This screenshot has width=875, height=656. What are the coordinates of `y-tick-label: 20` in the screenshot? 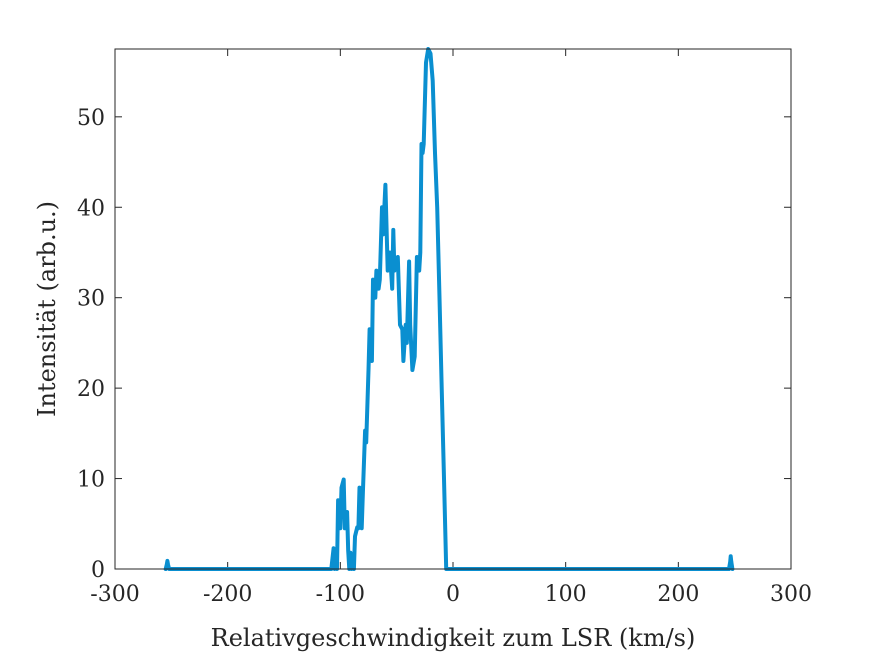 It's located at (91, 389).